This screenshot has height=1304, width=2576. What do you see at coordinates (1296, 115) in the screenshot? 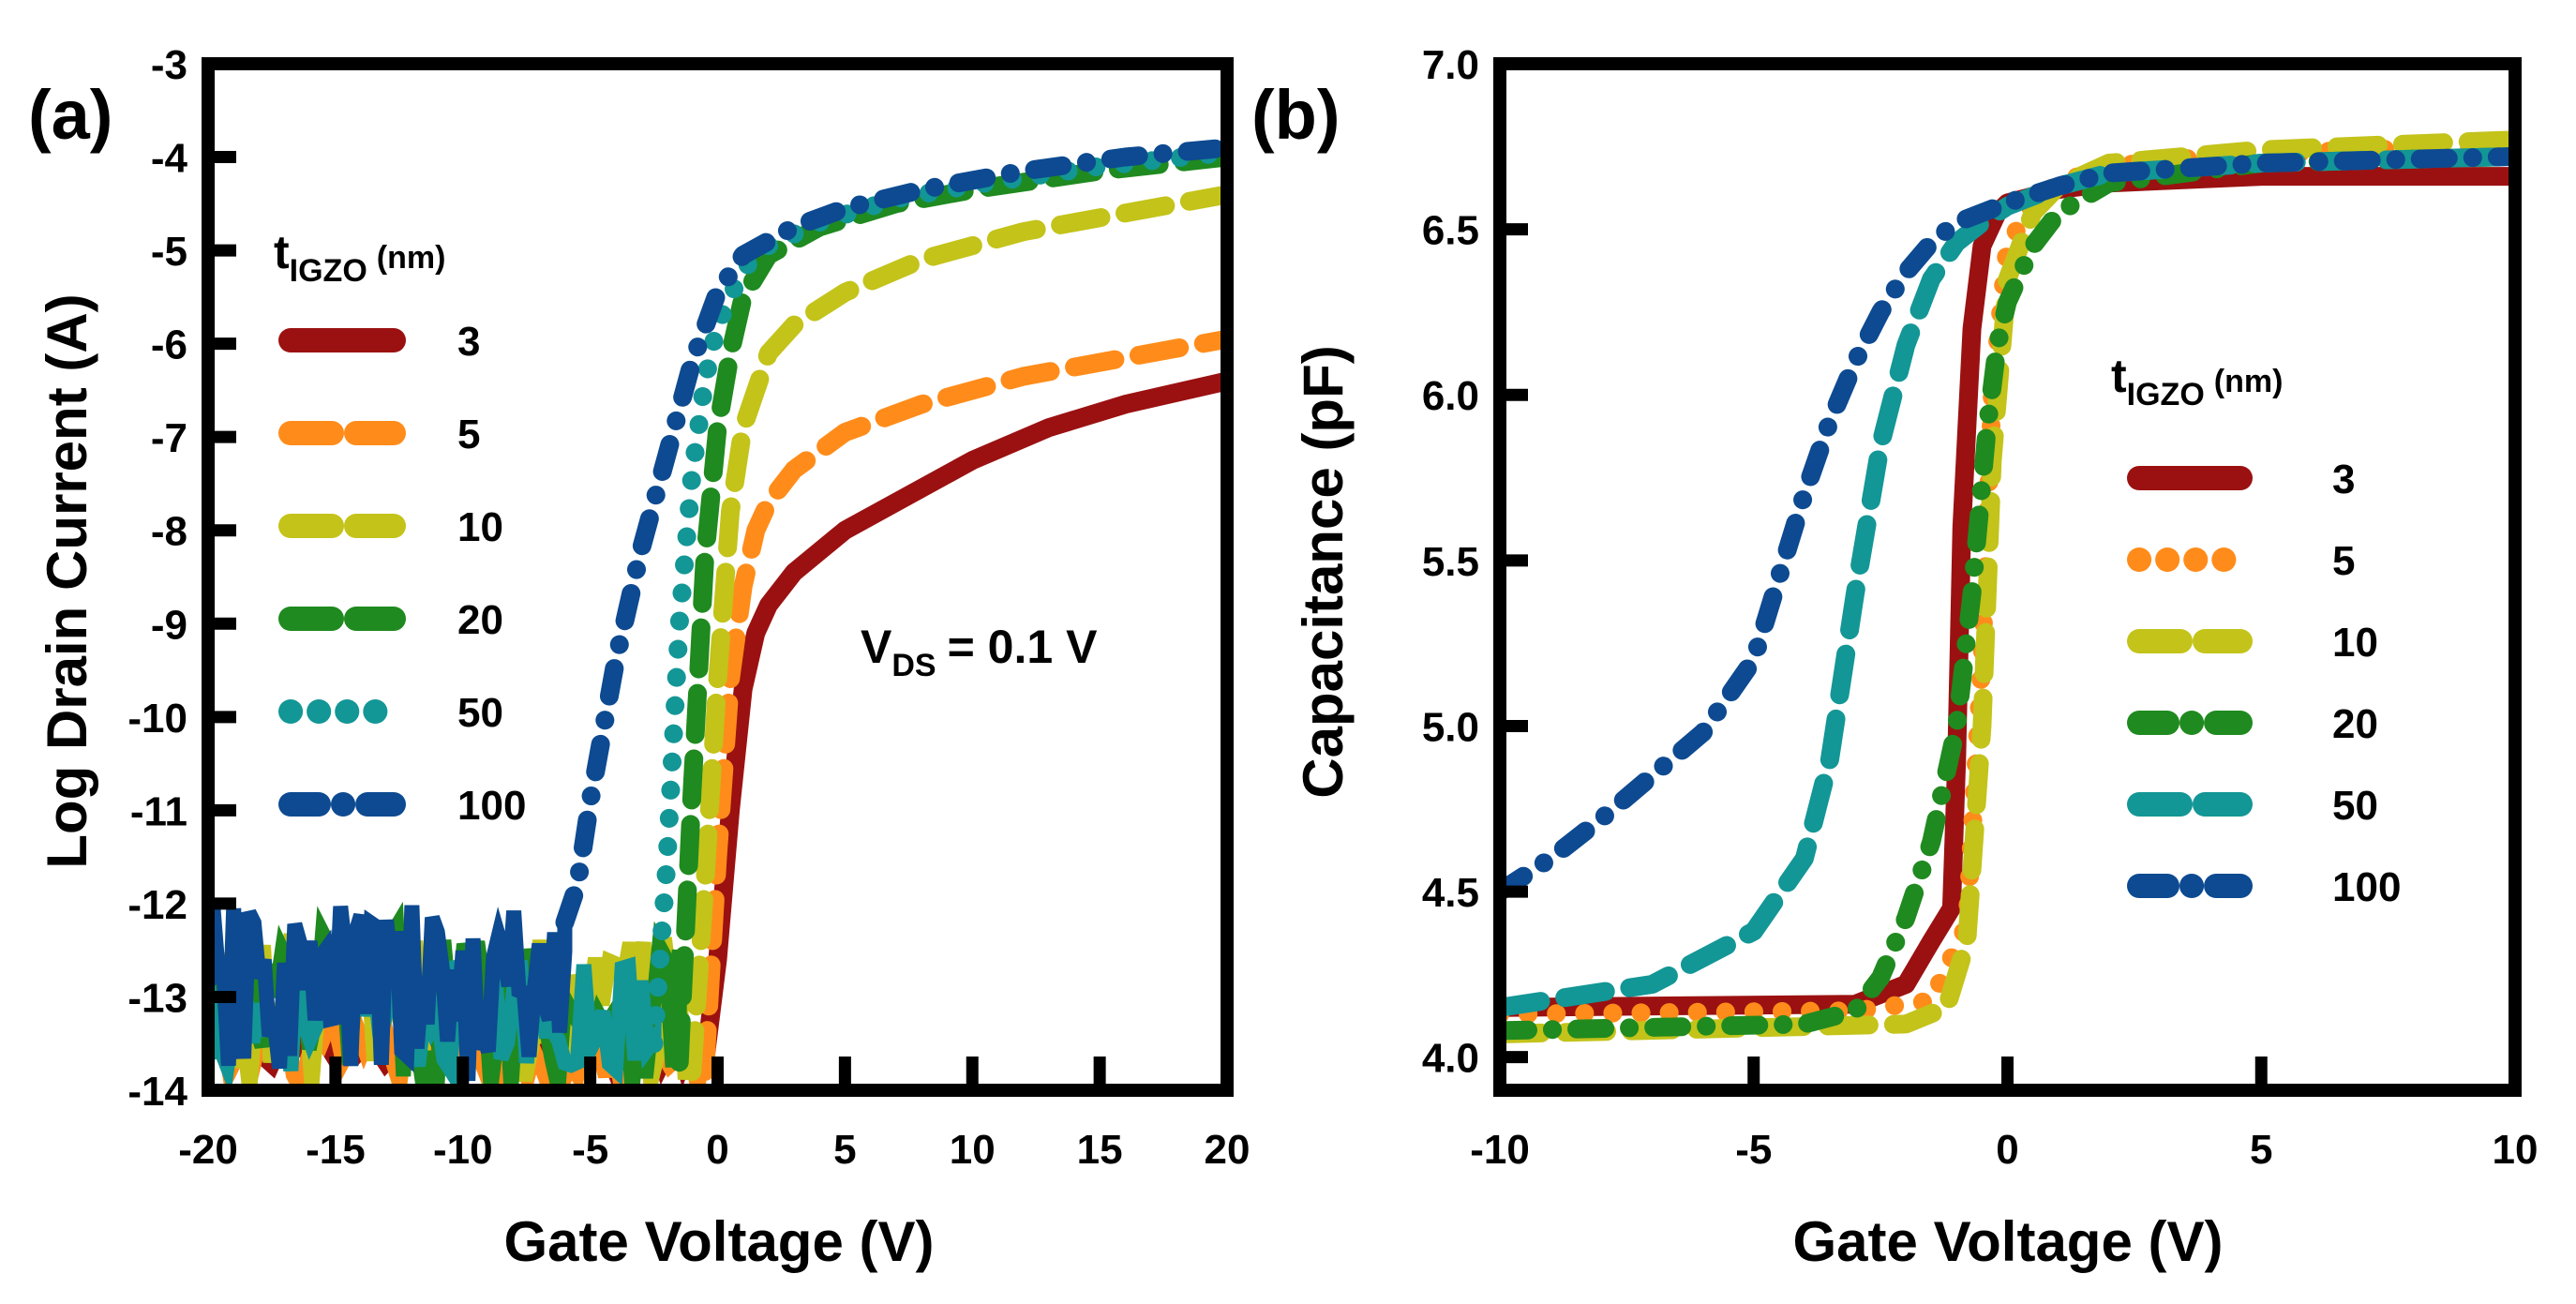
I see `panel-b-label: (b)` at bounding box center [1296, 115].